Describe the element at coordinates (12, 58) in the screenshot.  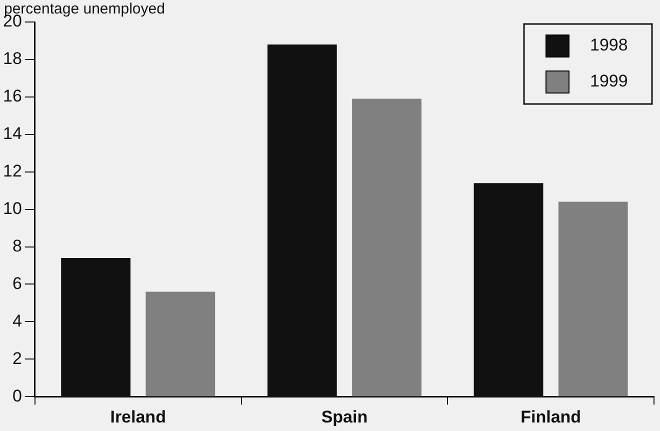
I see `y-tick-label: 18` at that location.